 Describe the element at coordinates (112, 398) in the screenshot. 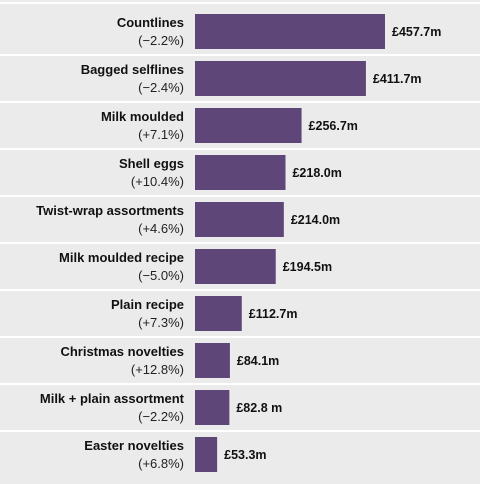

I see `category-label: Milk + plain assortment` at that location.